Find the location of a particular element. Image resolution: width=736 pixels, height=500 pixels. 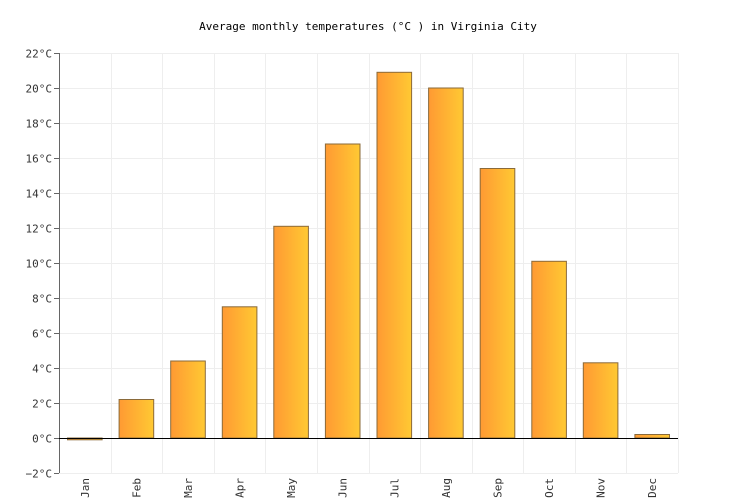

y-tick-label: 8°C is located at coordinates (42, 299).